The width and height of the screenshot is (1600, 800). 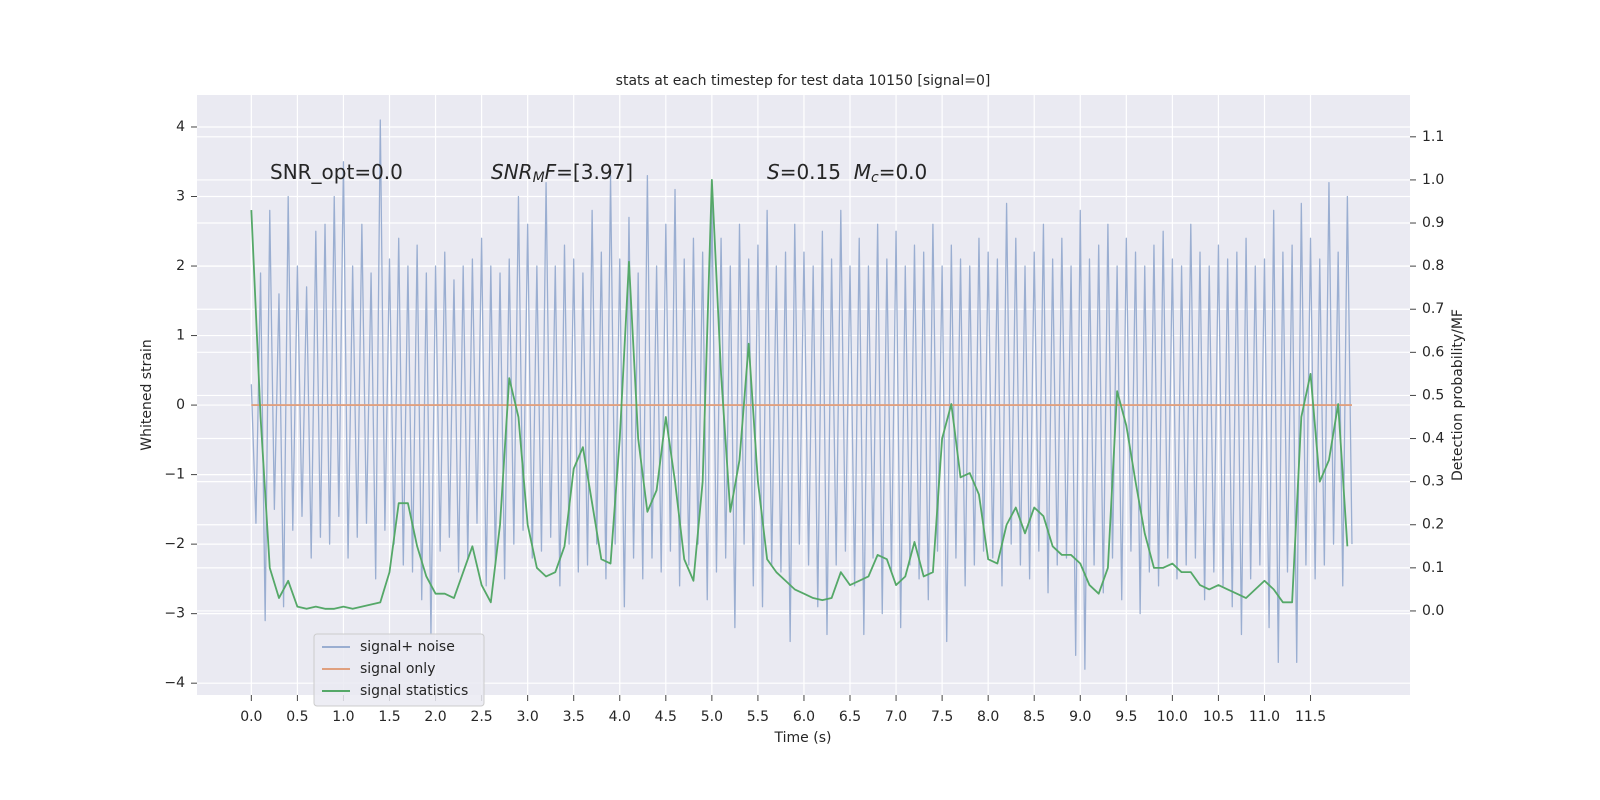 What do you see at coordinates (1126, 717) in the screenshot?
I see `x-tick-label: 9.5` at bounding box center [1126, 717].